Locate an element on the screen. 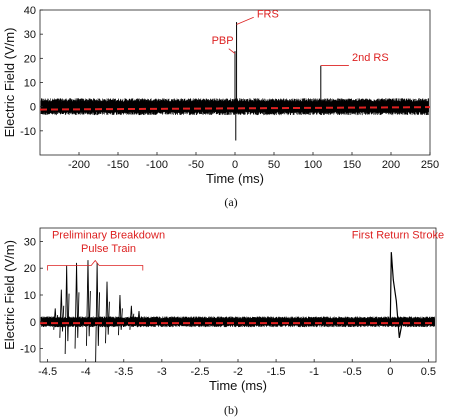 This screenshot has width=463, height=418. annotation-label: PBP is located at coordinates (223, 41).